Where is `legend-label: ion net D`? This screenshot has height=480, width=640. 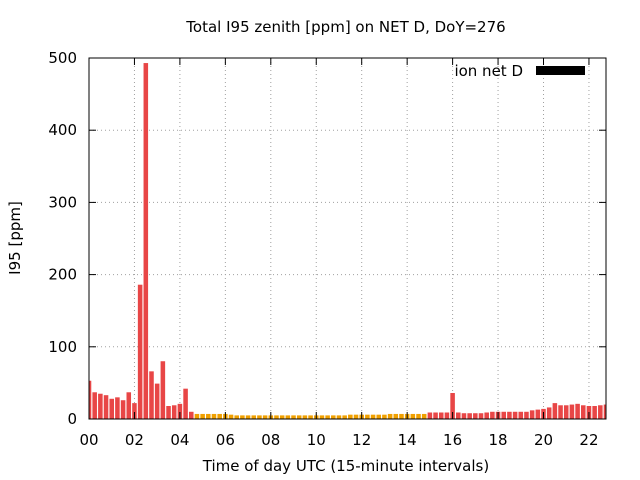 legend-label: ion net D is located at coordinates (488, 71).